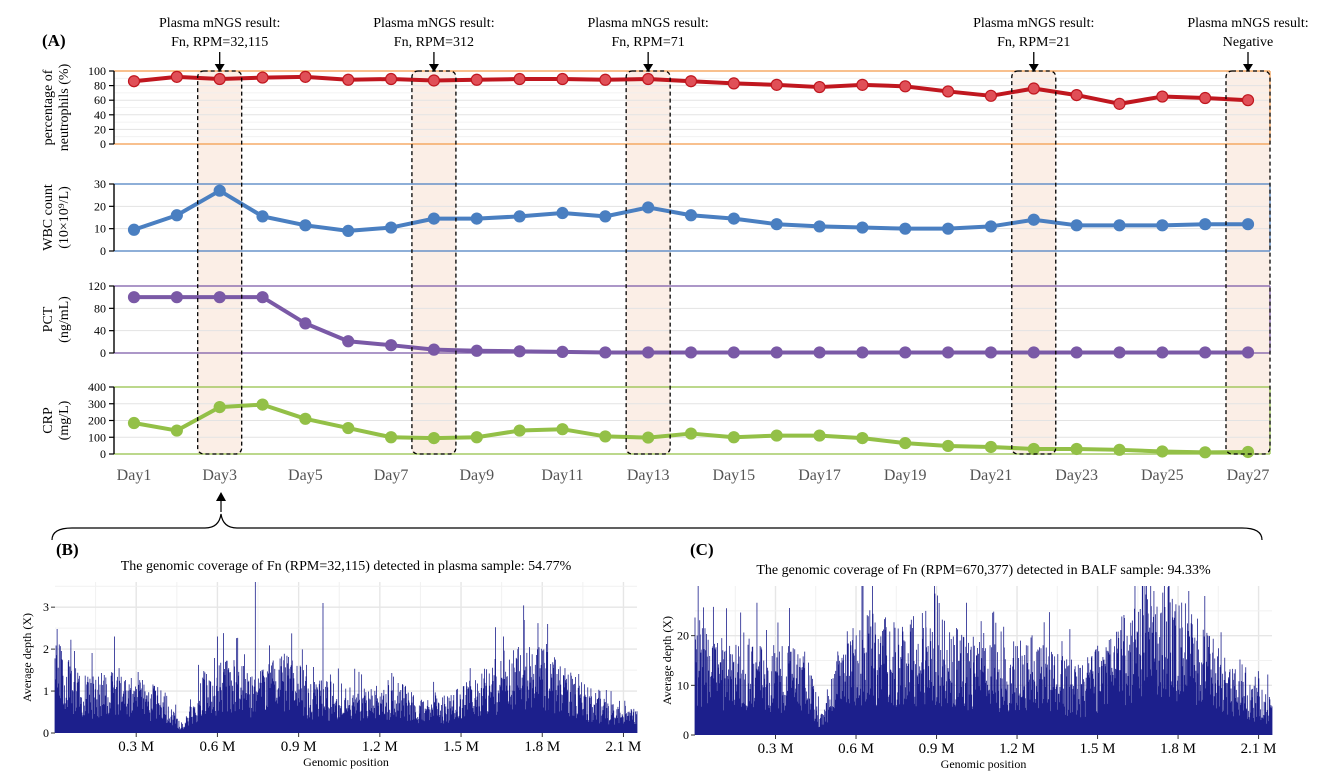 This screenshot has height=772, width=1317. I want to click on panel-label-a: (A), so click(54, 40).